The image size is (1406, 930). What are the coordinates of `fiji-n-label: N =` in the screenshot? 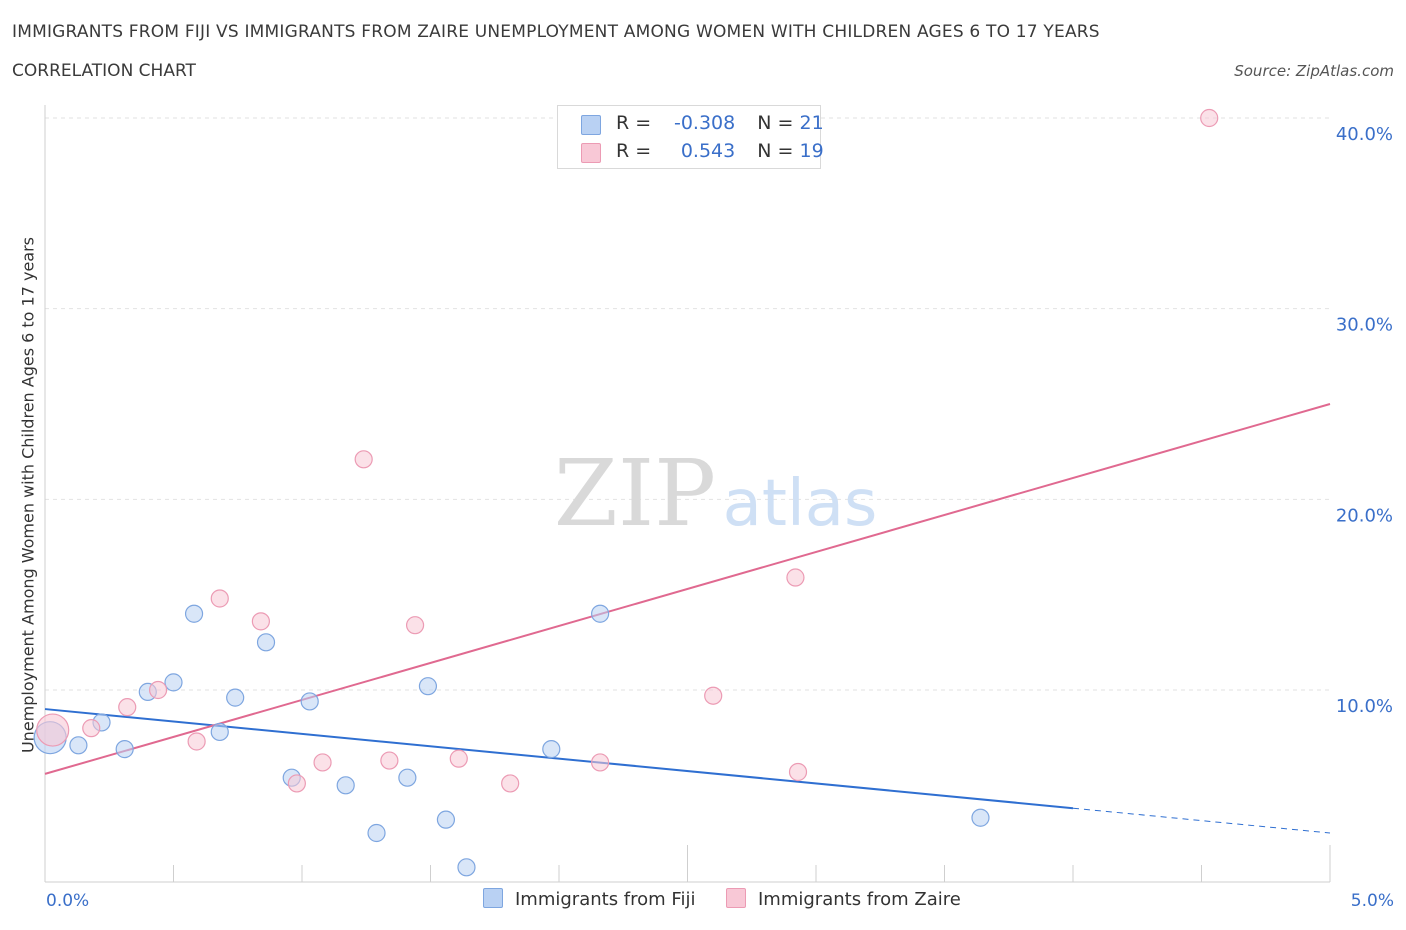 It's located at (775, 123).